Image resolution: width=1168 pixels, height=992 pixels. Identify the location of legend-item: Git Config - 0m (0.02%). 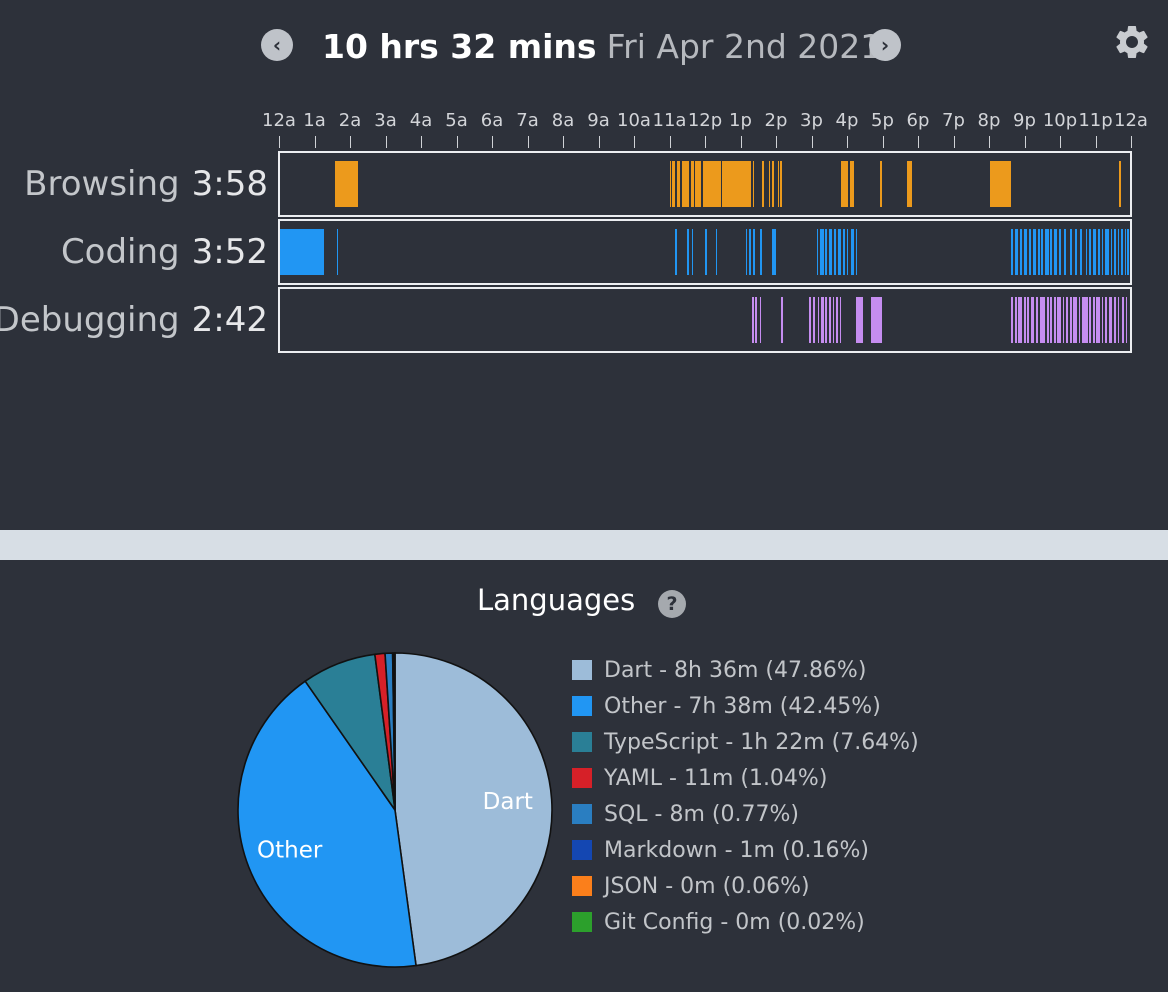
(745, 922).